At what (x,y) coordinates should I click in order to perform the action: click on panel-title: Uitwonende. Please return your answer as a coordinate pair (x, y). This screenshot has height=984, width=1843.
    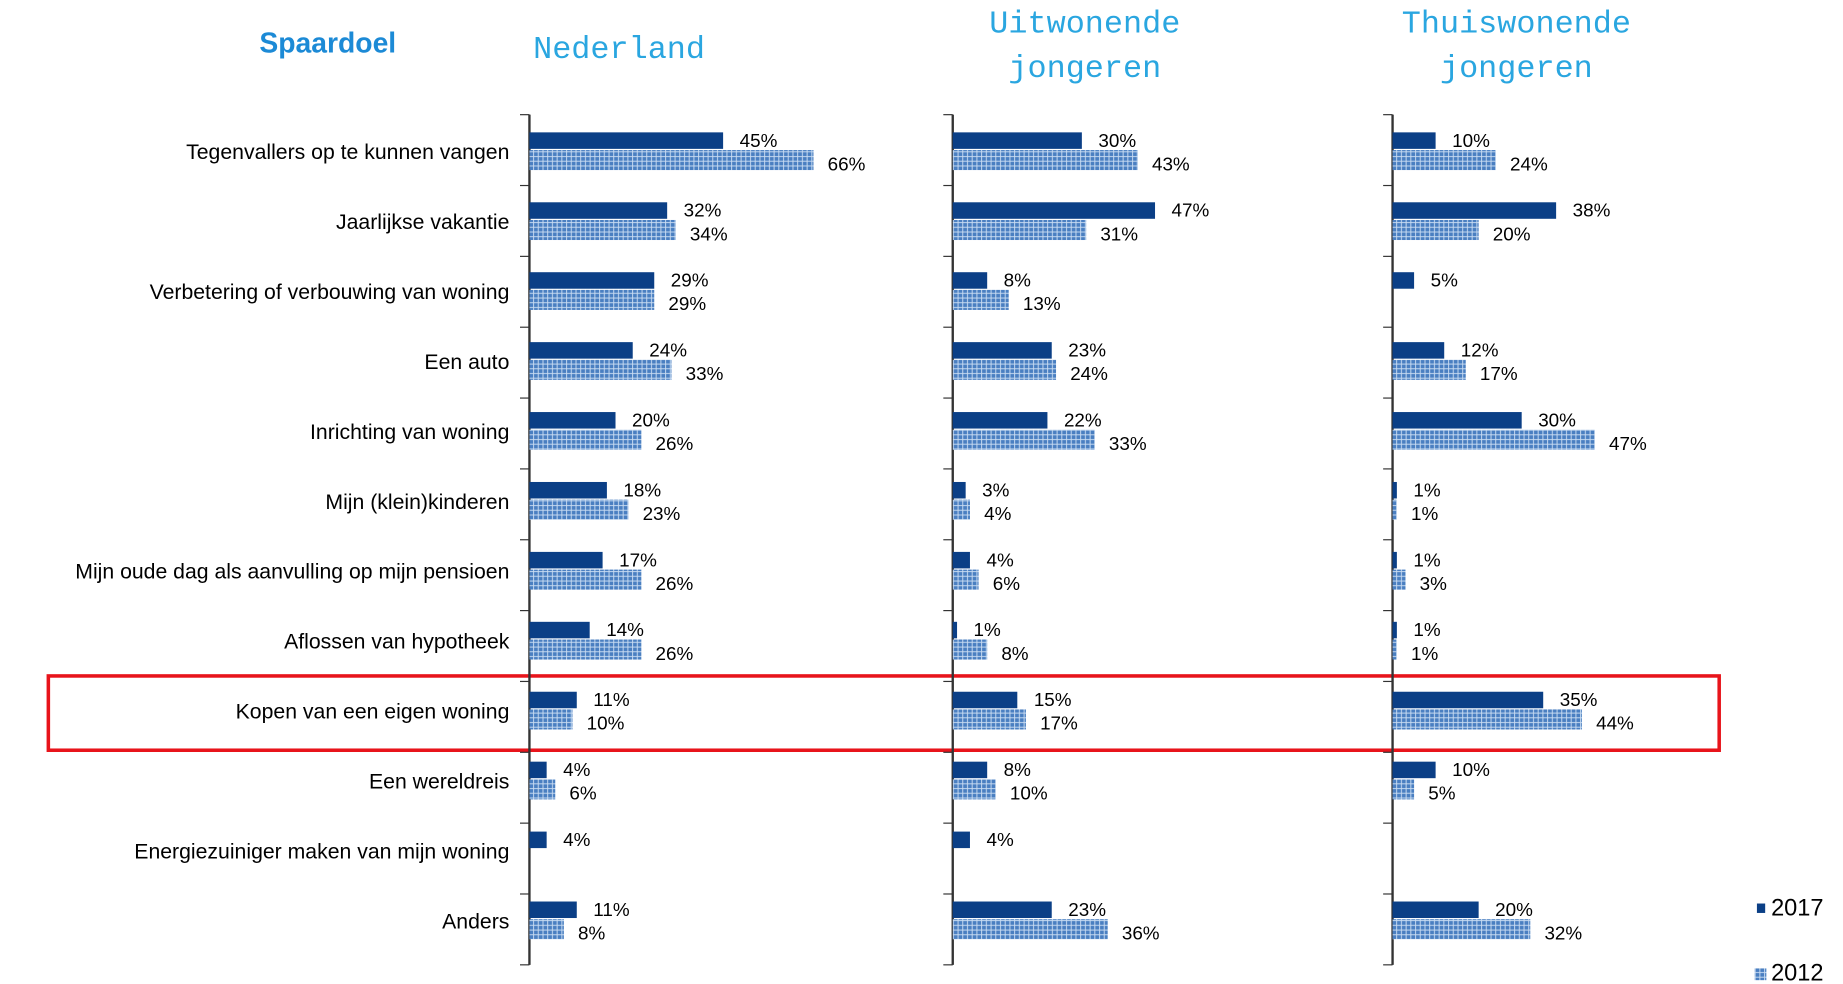
    Looking at the image, I should click on (1084, 24).